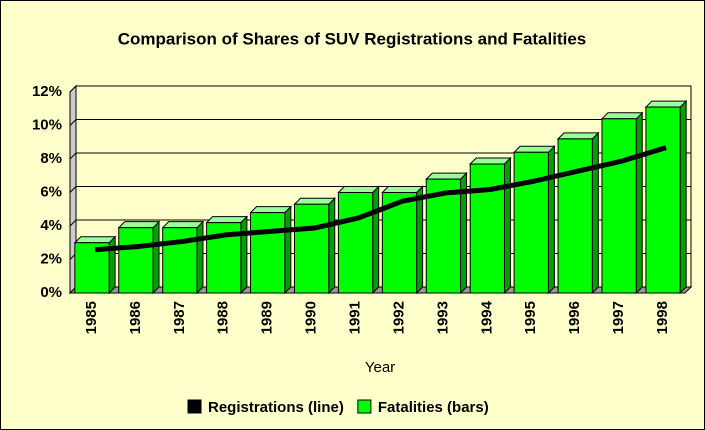 The width and height of the screenshot is (705, 430). Describe the element at coordinates (51, 191) in the screenshot. I see `y-tick-label: 6%` at that location.